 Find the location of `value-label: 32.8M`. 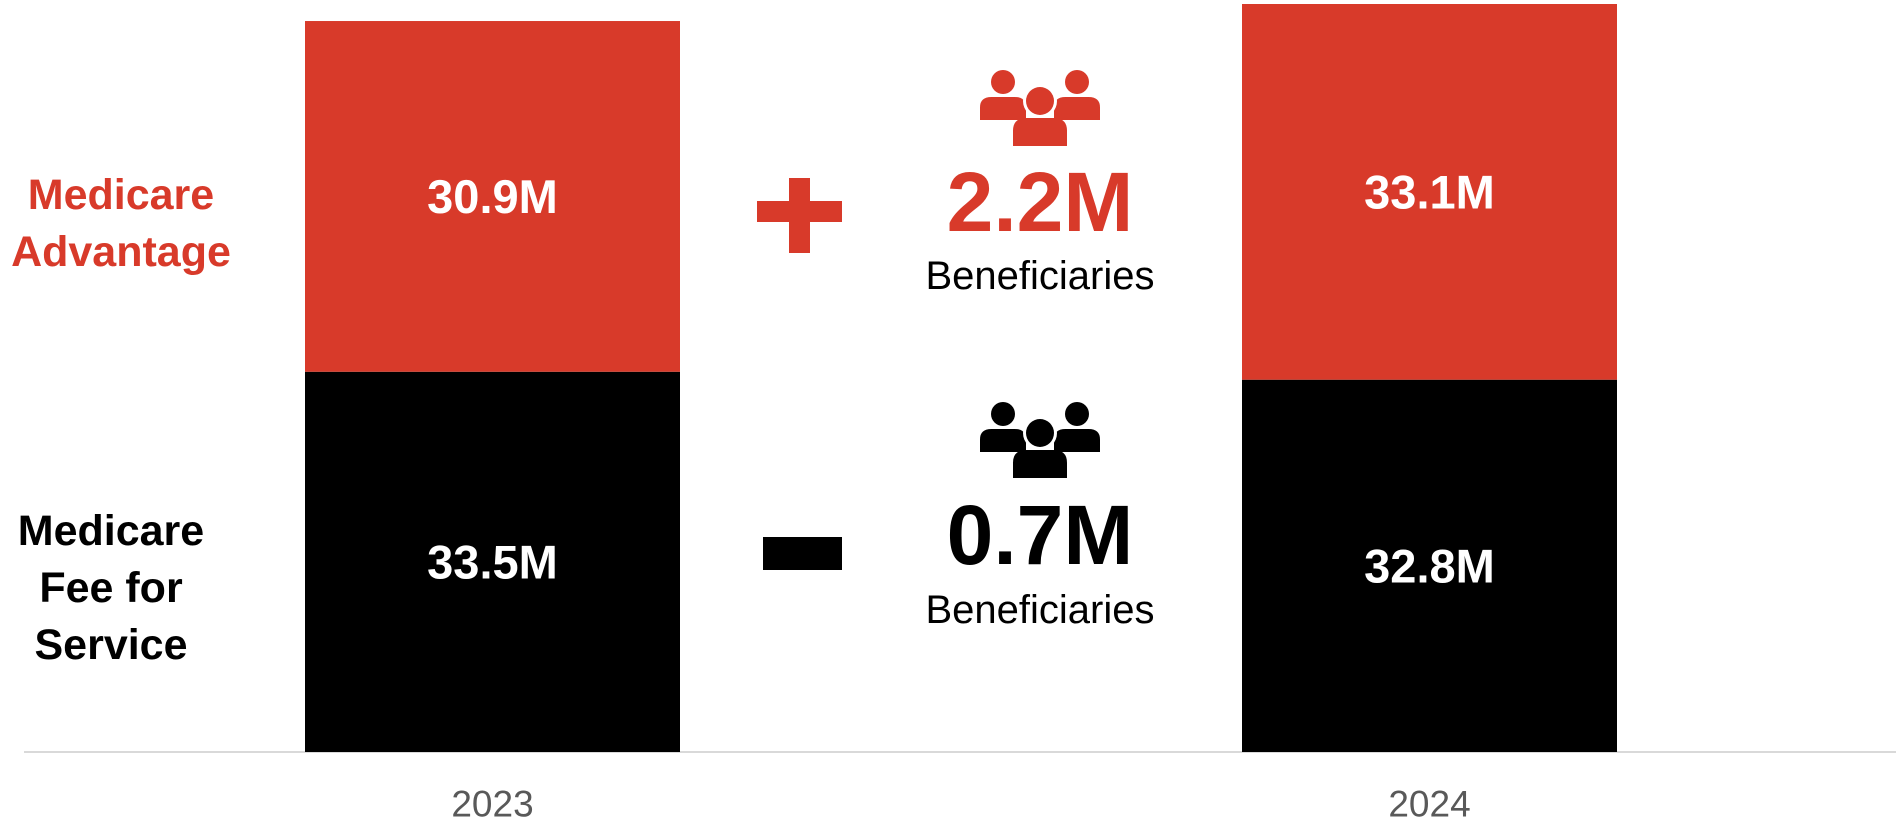

value-label: 32.8M is located at coordinates (1429, 565).